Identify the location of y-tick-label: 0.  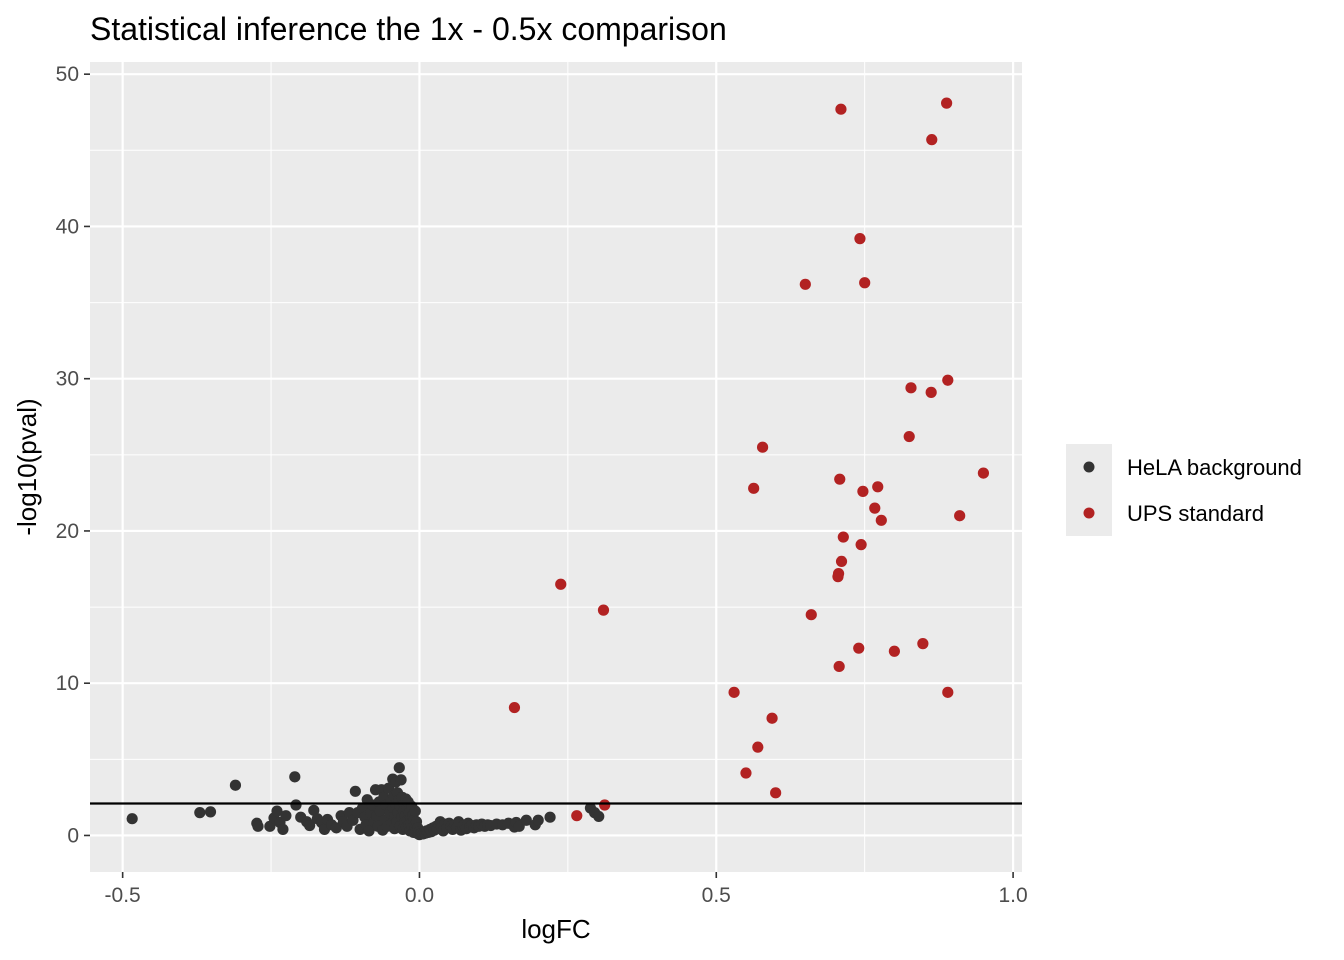
(73, 835).